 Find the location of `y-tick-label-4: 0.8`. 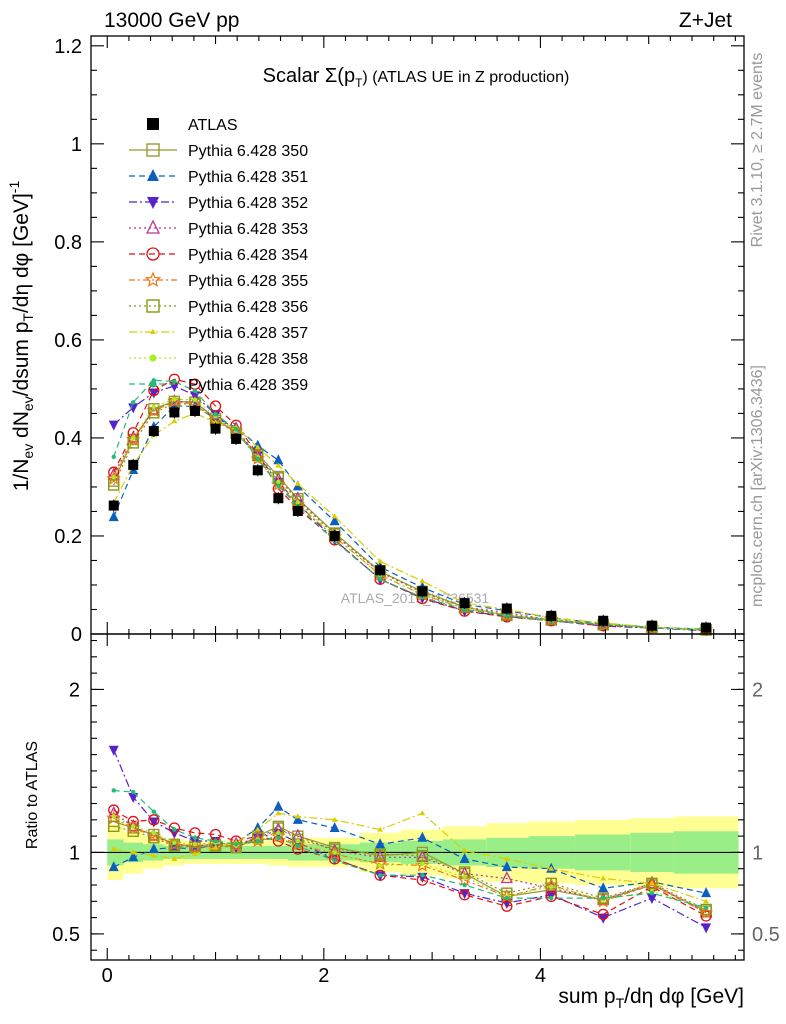

y-tick-label-4: 0.8 is located at coordinates (68, 243).